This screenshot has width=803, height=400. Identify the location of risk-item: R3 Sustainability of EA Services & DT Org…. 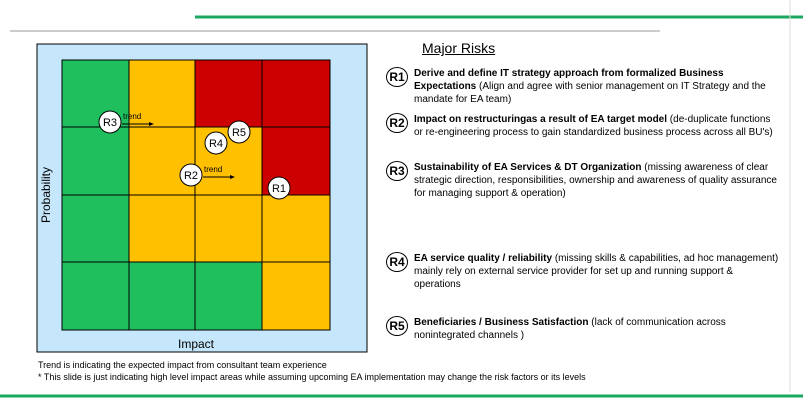
(583, 180).